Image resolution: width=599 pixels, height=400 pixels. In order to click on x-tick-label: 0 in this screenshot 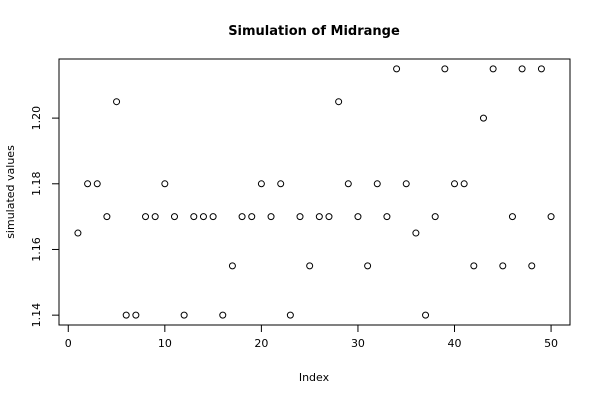, I will do `click(68, 343)`.